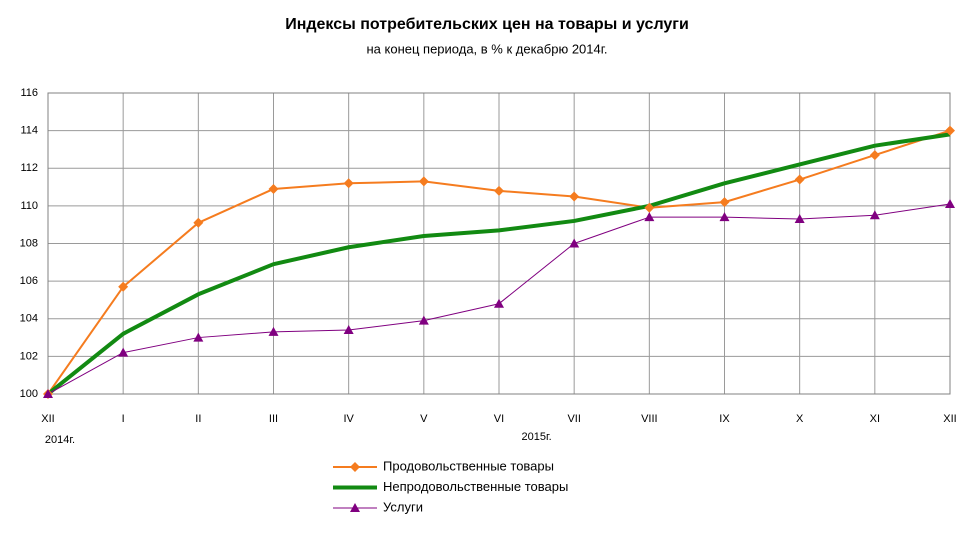 The image size is (974, 533). Describe the element at coordinates (29, 281) in the screenshot. I see `y-tick-label: 106` at that location.